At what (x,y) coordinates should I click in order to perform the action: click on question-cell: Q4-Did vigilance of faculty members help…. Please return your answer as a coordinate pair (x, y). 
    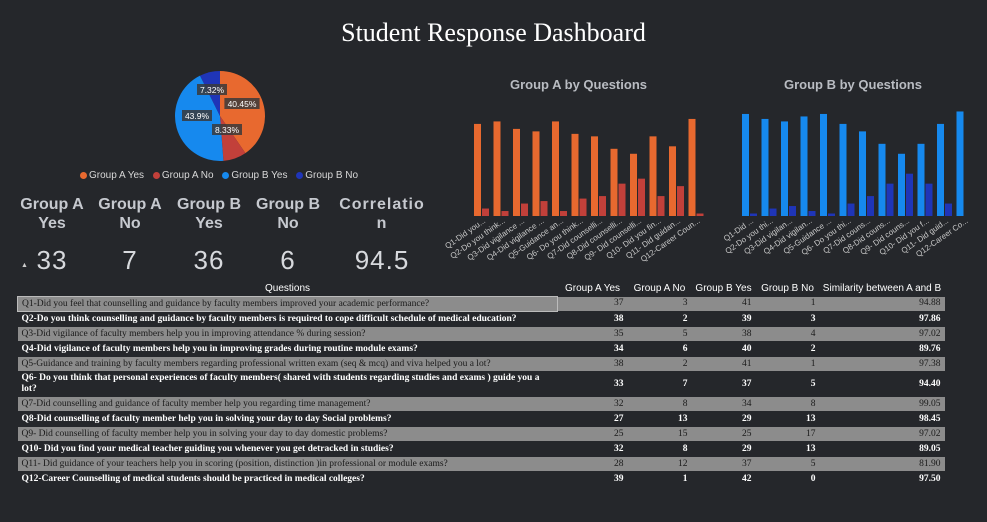
    Looking at the image, I should click on (287, 349).